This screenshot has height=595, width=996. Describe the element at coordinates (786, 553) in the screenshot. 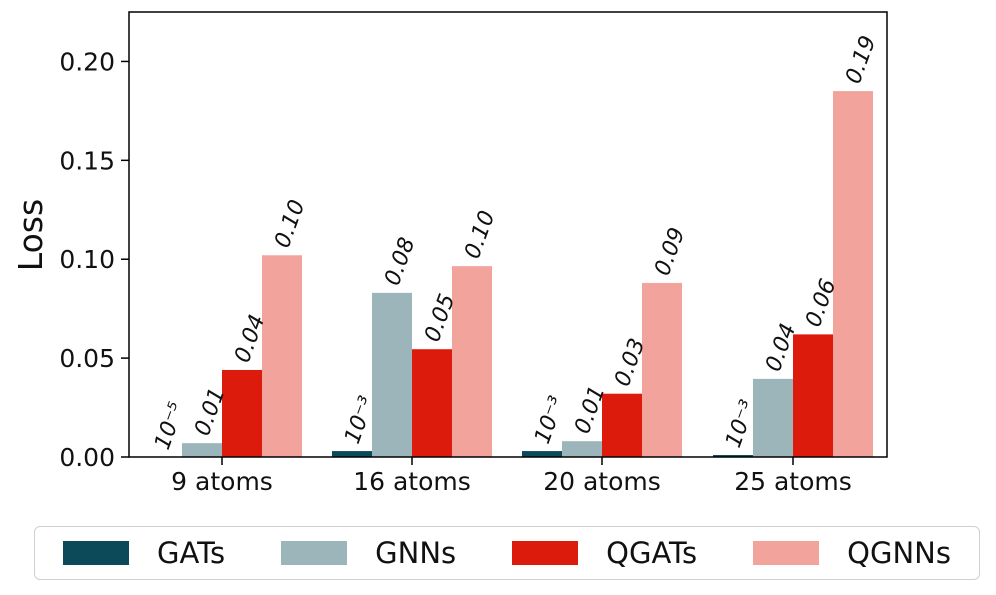

I see `legend-swatch-qgnns` at that location.